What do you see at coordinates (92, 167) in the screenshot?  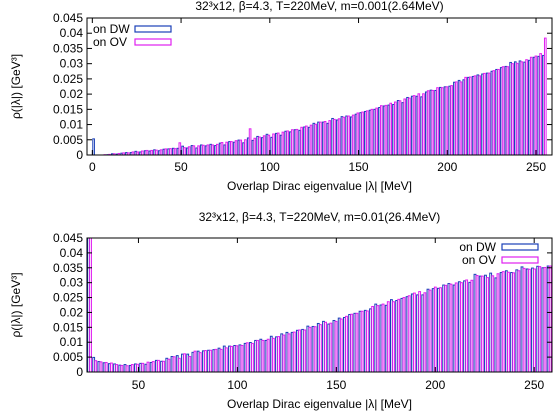 I see `x-tick-label: 0` at bounding box center [92, 167].